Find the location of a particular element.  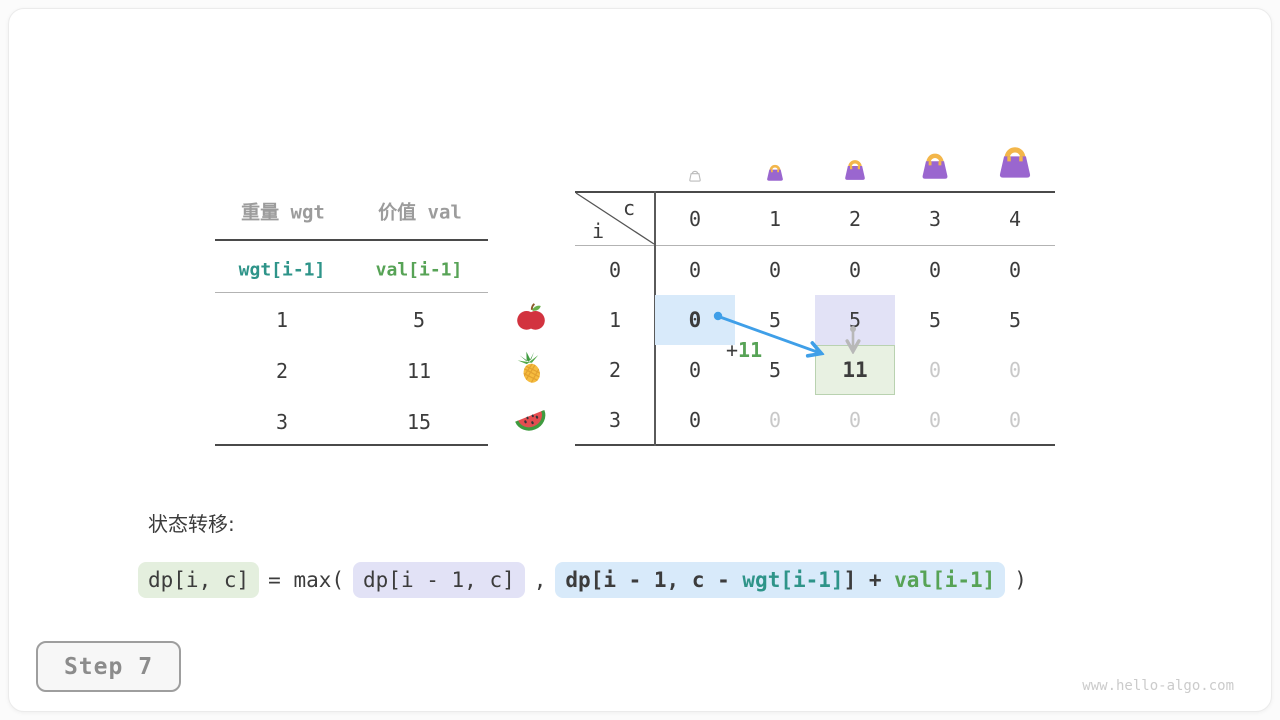

dp-header-rule is located at coordinates (815, 245).